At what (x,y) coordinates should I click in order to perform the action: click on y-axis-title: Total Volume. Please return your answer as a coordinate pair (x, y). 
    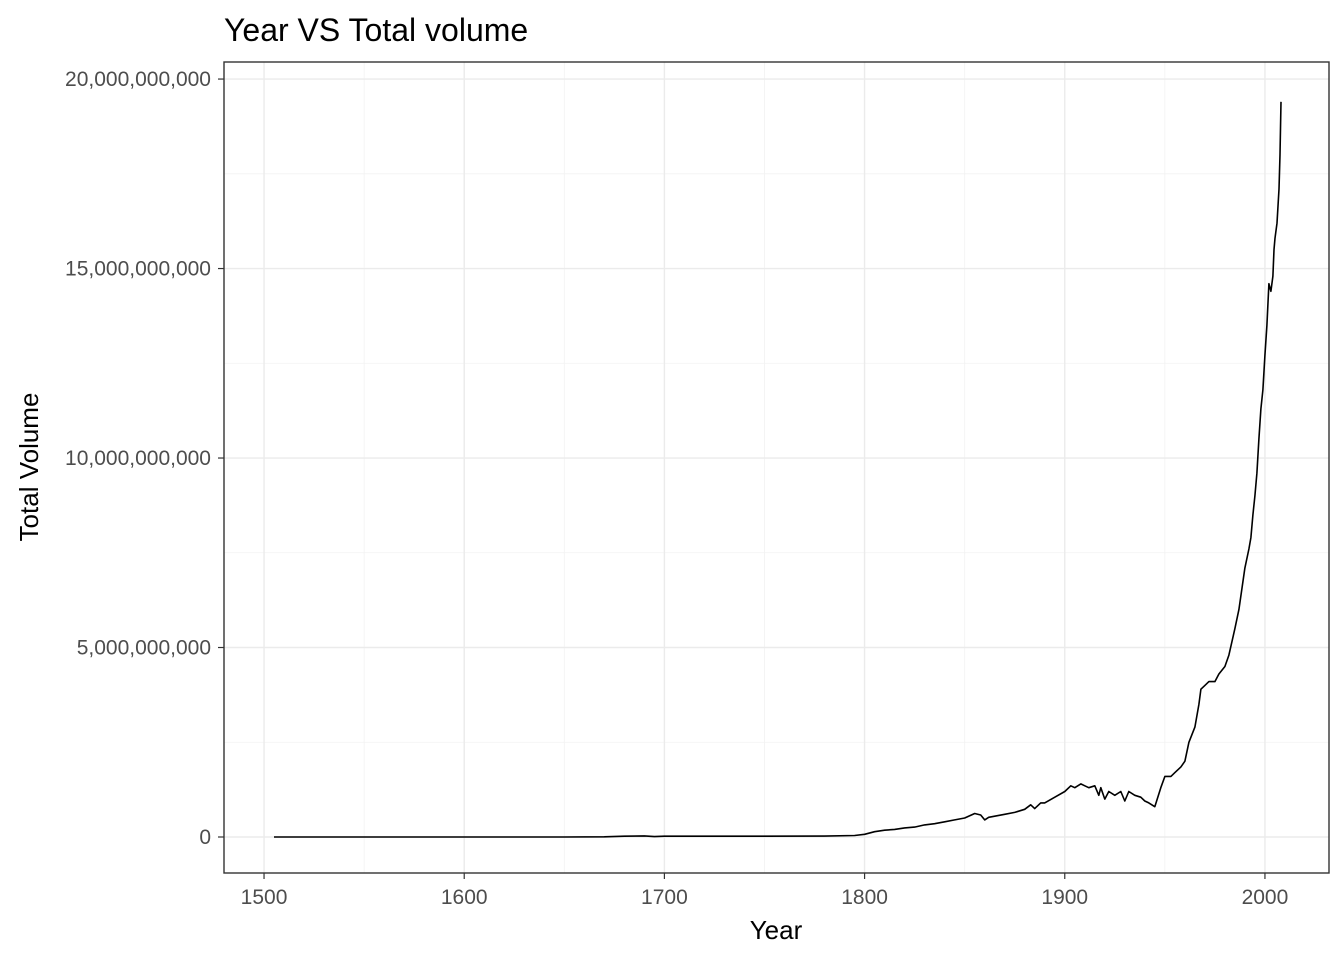
    Looking at the image, I should click on (29, 467).